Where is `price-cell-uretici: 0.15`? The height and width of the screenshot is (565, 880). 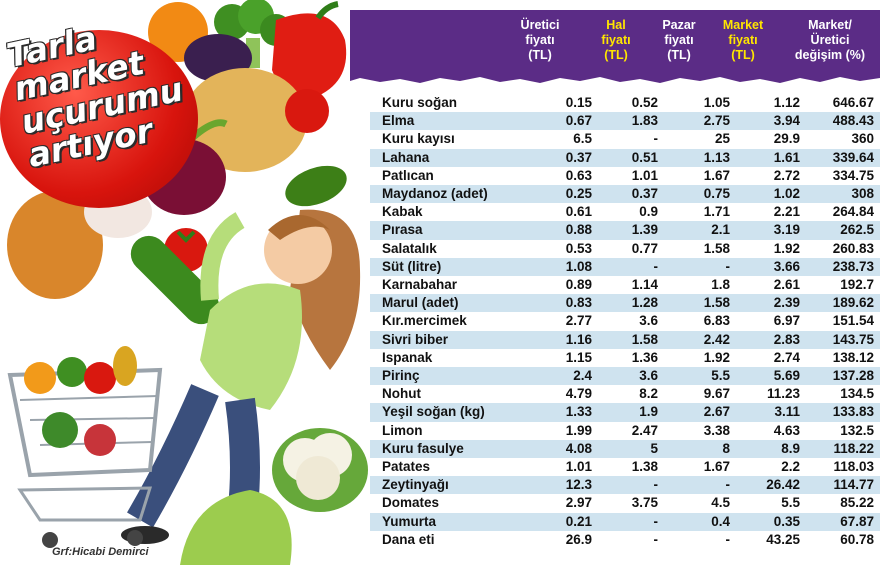
price-cell-uretici: 0.15 is located at coordinates (578, 102).